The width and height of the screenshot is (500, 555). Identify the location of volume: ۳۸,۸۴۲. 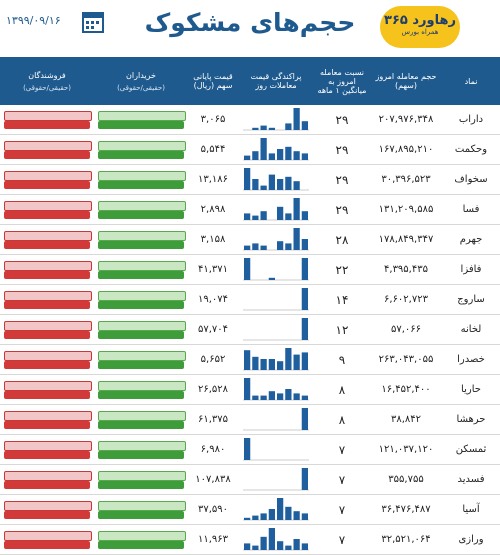
(406, 419).